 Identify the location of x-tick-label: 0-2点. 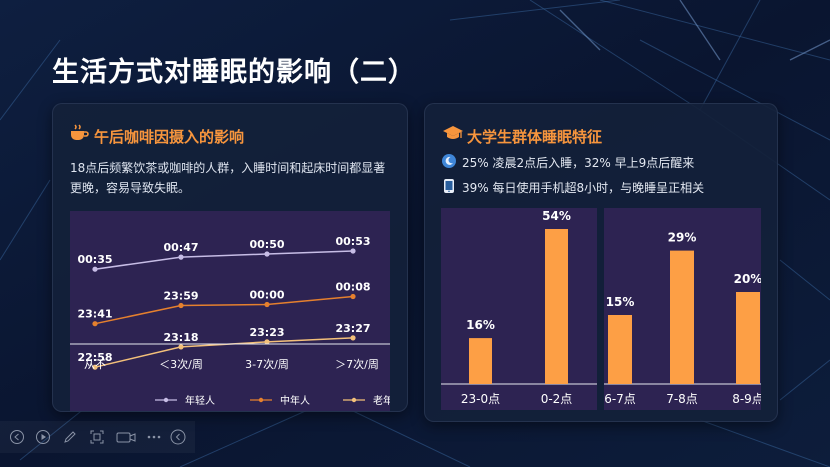
(557, 399).